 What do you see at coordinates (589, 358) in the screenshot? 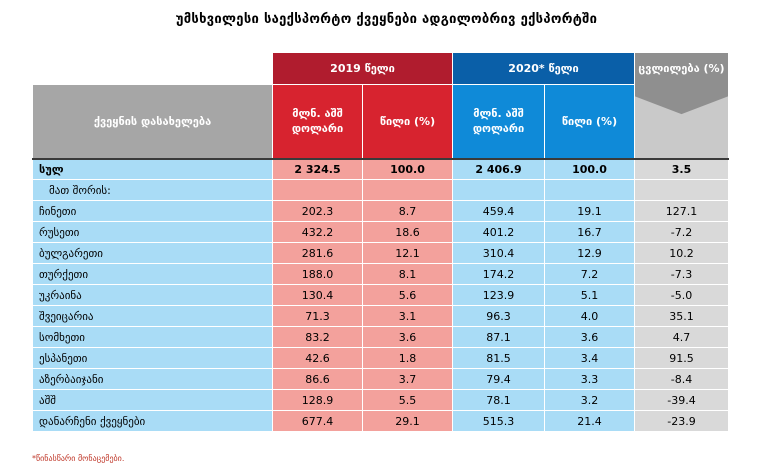
I see `cell-2020-share: 3.4` at bounding box center [589, 358].